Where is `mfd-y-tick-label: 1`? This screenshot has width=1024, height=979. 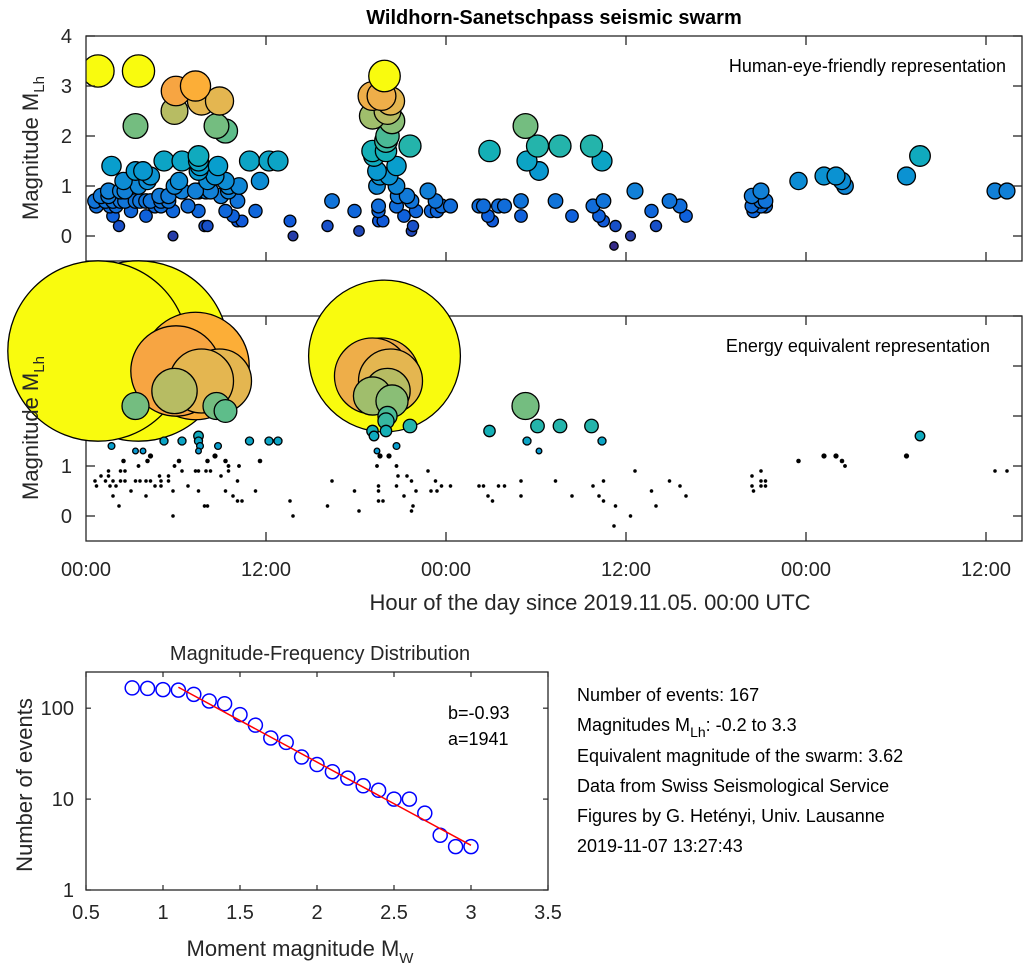 mfd-y-tick-label: 1 is located at coordinates (68, 891).